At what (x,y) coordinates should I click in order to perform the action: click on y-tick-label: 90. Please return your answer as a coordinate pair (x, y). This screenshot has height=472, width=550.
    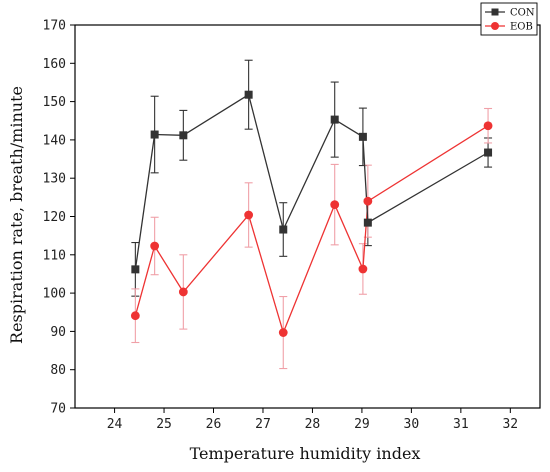
    Looking at the image, I should click on (58, 332).